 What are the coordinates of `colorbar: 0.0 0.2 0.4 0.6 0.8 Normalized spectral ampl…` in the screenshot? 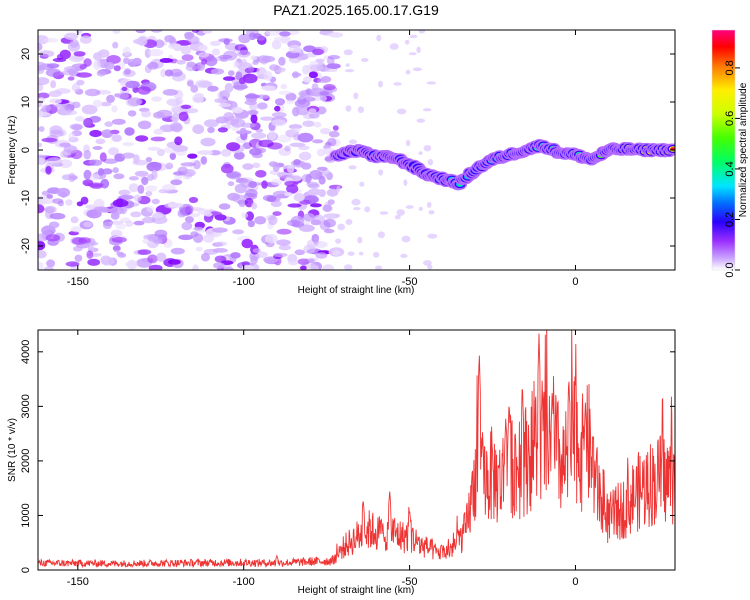 It's located at (730, 153).